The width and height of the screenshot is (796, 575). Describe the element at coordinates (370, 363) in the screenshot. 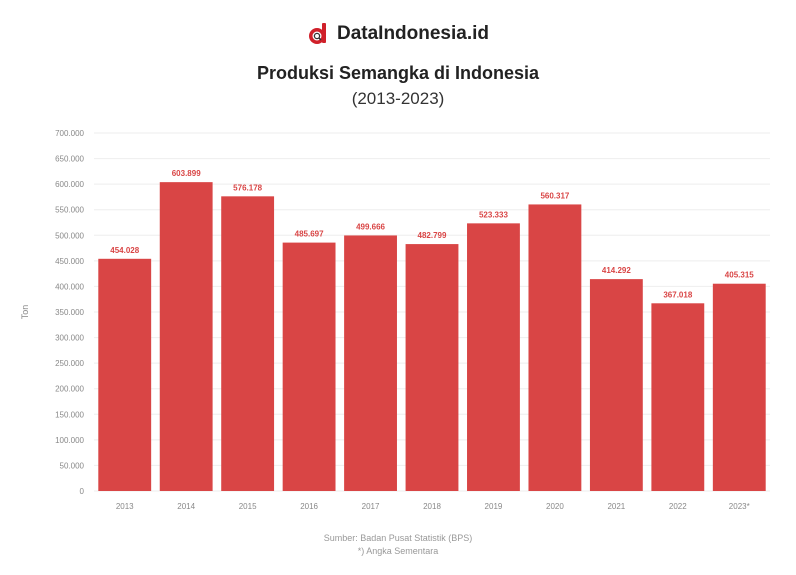

I see `bar-2017` at that location.